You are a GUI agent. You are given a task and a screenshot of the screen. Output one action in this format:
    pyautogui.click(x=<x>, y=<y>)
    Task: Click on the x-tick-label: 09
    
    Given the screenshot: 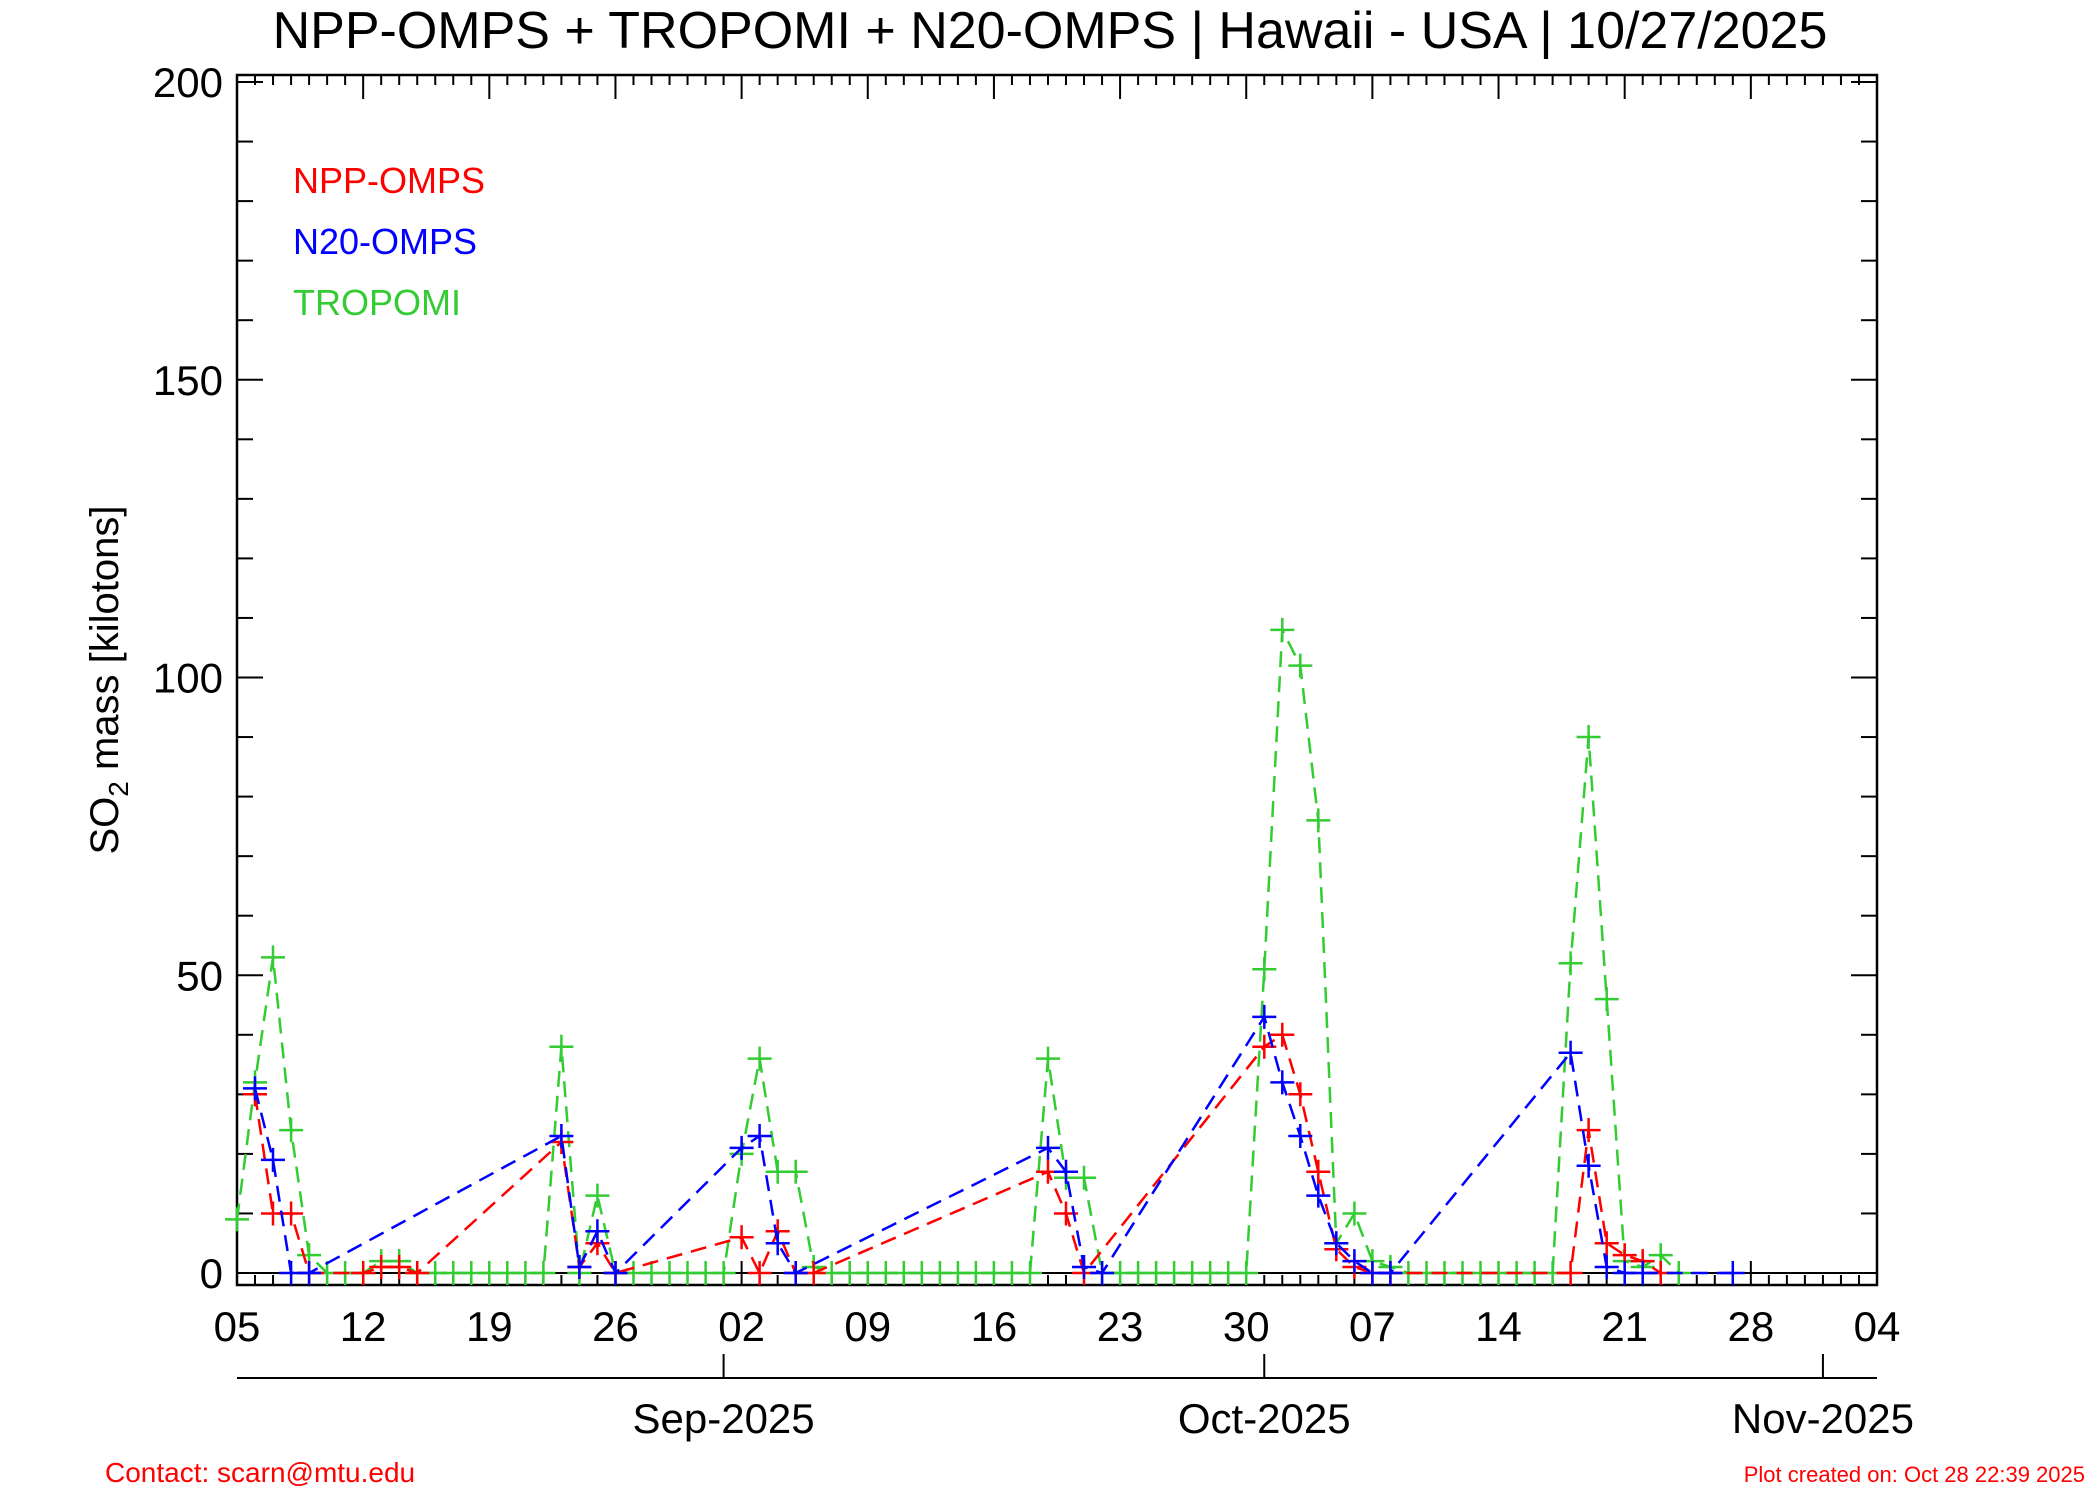 What is the action you would take?
    pyautogui.click(x=867, y=1326)
    